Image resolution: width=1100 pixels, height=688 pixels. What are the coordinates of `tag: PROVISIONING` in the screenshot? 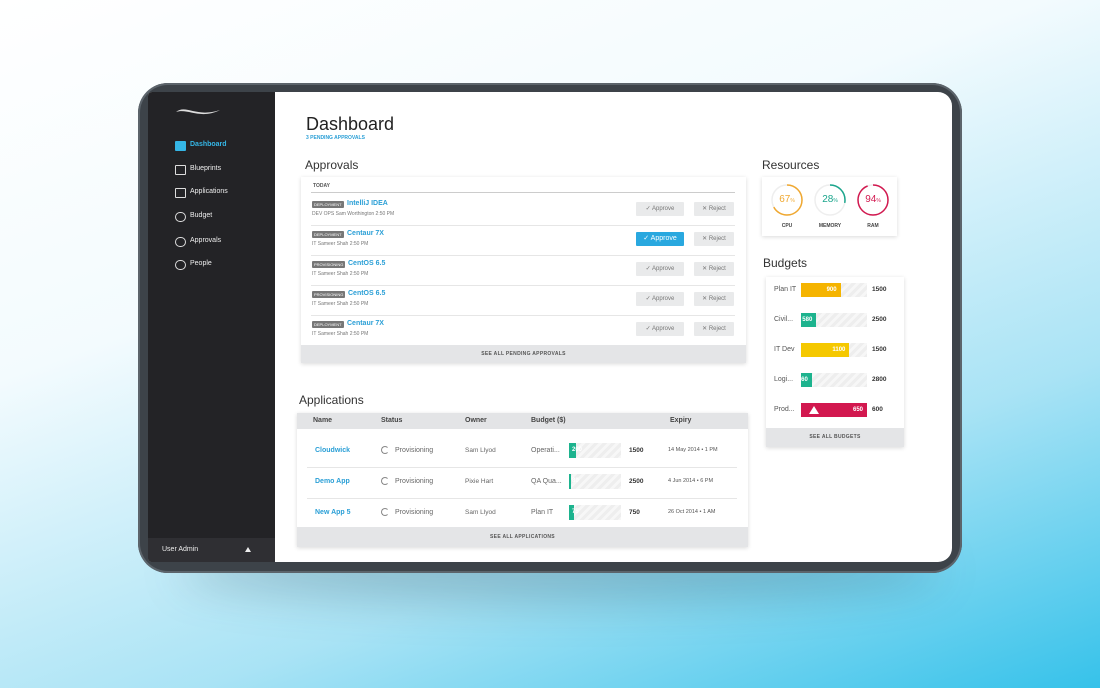 It's located at (329, 264).